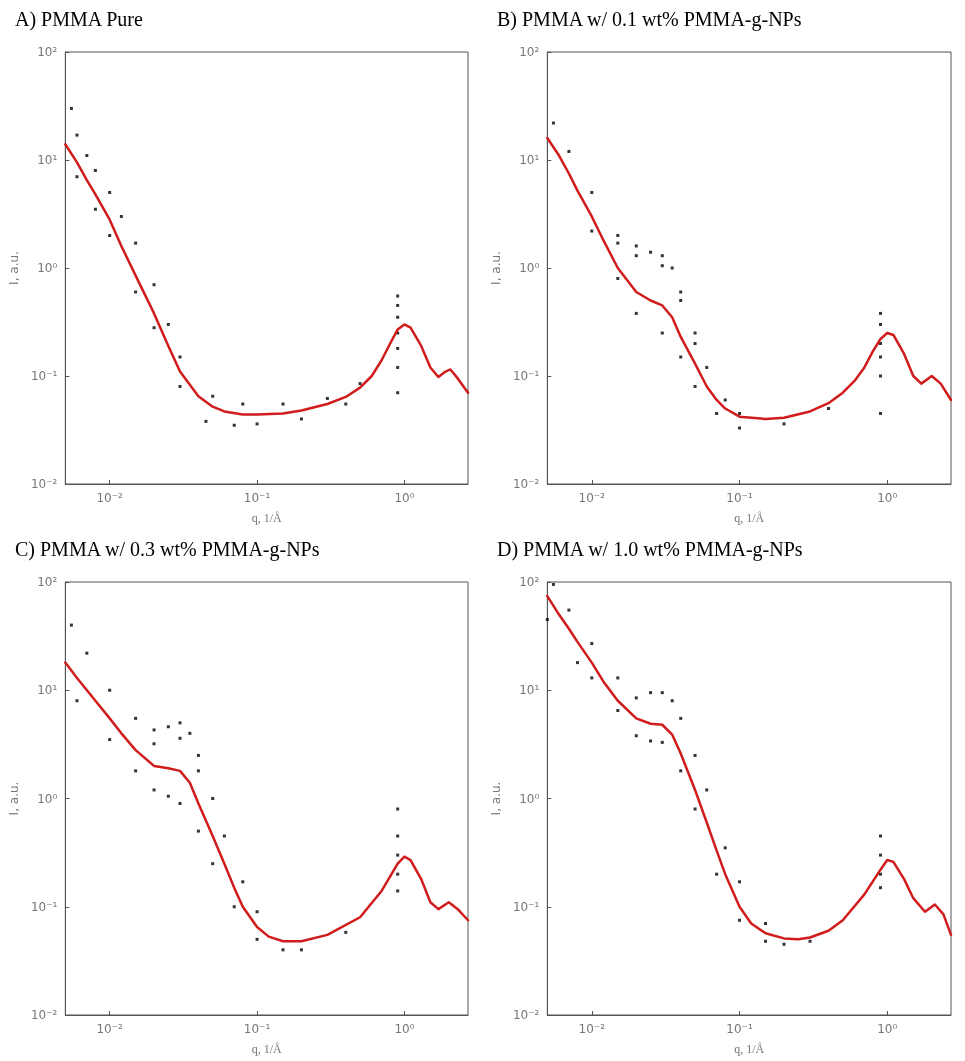 The width and height of the screenshot is (965, 1061). What do you see at coordinates (79, 19) in the screenshot?
I see `chart-title: A) PMMA Pure` at bounding box center [79, 19].